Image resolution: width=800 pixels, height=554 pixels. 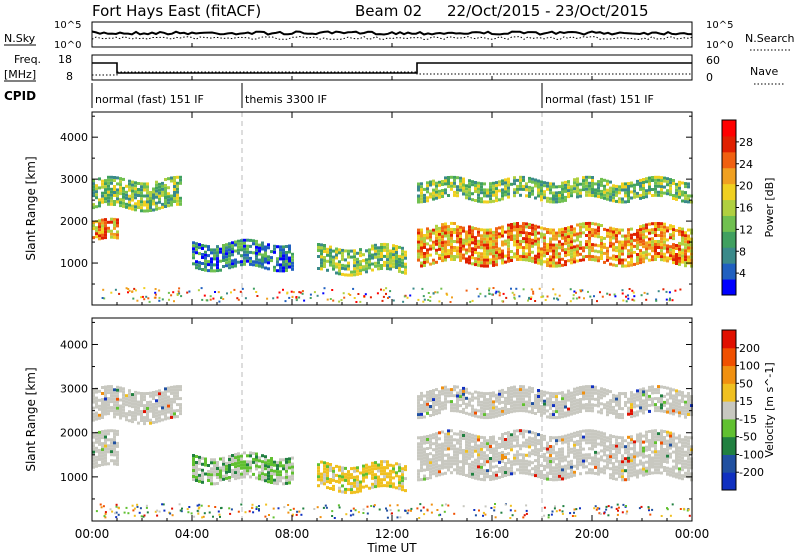 I want to click on noise-panel: N.Sky 10^5 10^0 10^5 10^0 N.Search, so click(x=399, y=35).